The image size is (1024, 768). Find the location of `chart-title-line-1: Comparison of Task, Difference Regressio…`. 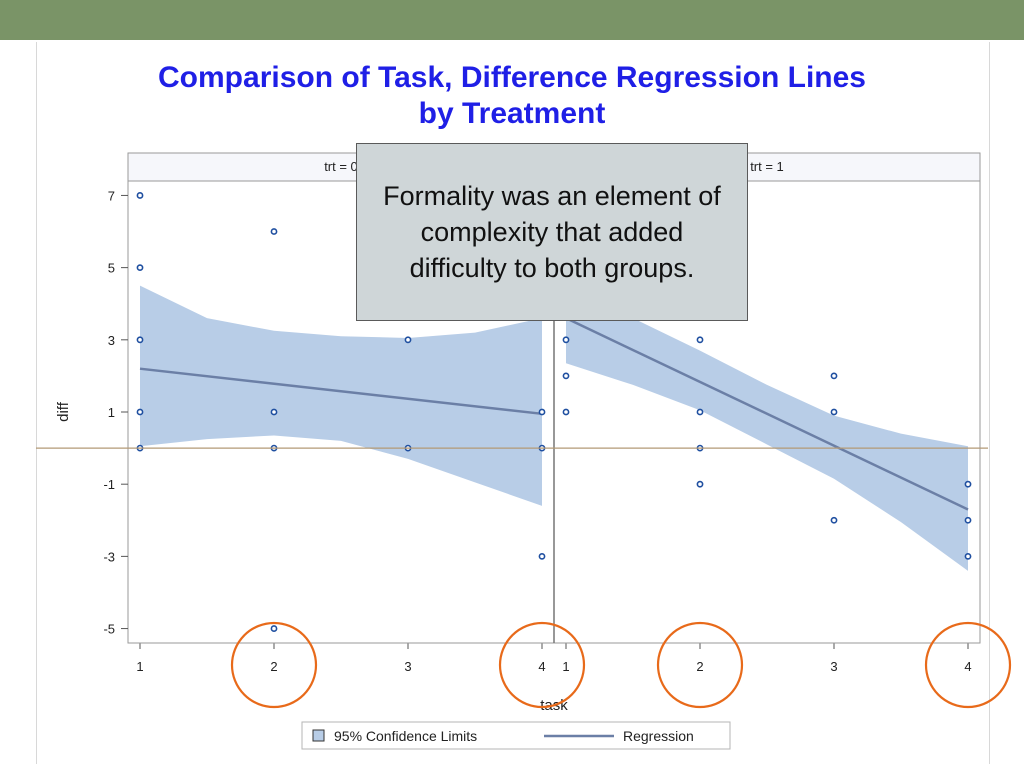

chart-title-line-1: Comparison of Task, Difference Regressio… is located at coordinates (512, 77).